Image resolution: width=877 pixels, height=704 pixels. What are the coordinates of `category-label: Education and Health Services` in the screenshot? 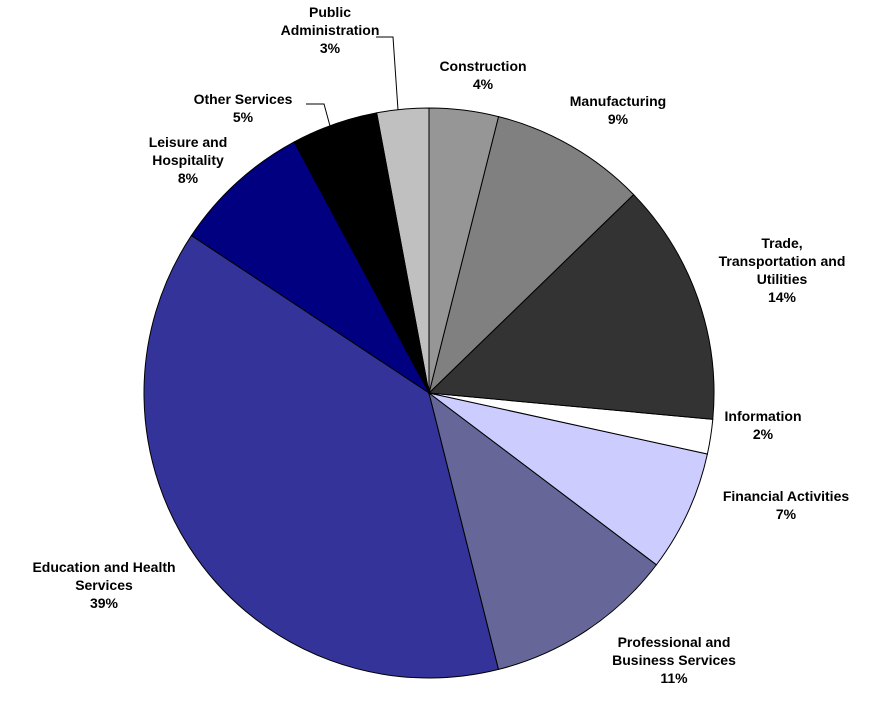 It's located at (104, 576).